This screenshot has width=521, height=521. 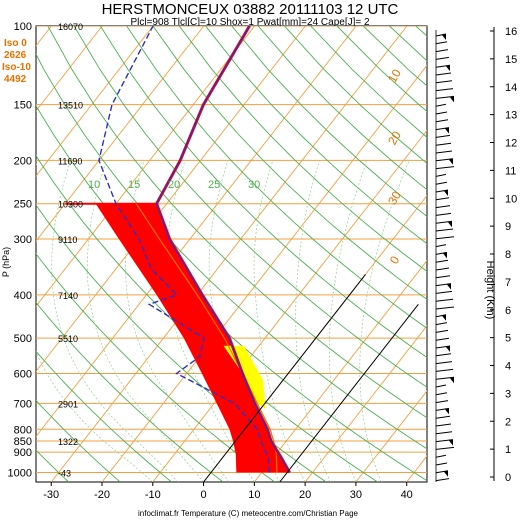 I want to click on x-tick-label: -30, so click(x=51, y=495).